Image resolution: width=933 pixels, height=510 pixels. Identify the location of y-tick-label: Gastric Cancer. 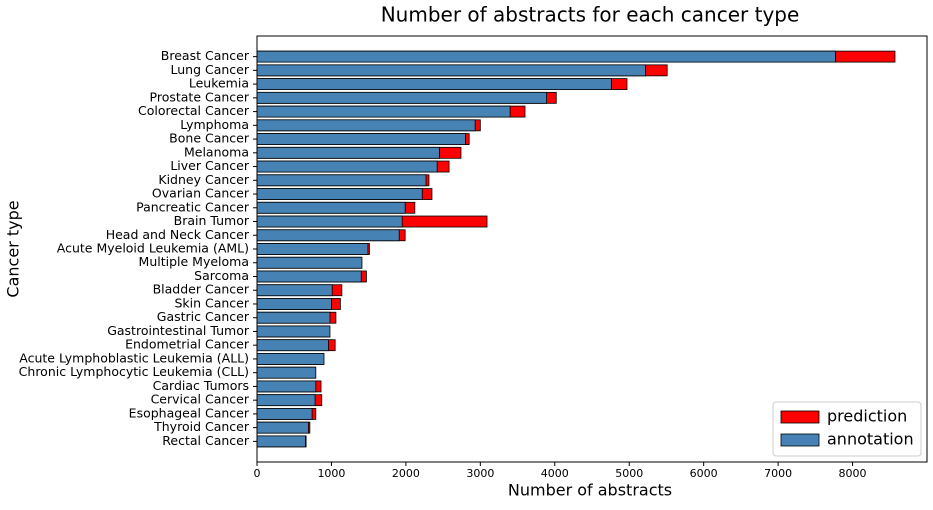
(203, 316).